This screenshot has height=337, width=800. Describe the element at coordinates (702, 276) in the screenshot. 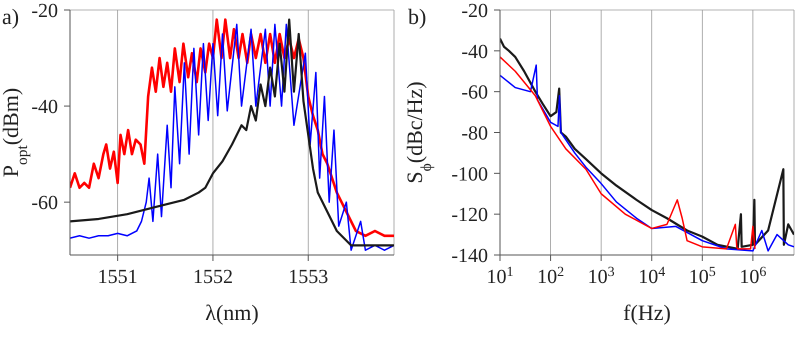

I see `x-tick-label: 10$^{5}$` at that location.